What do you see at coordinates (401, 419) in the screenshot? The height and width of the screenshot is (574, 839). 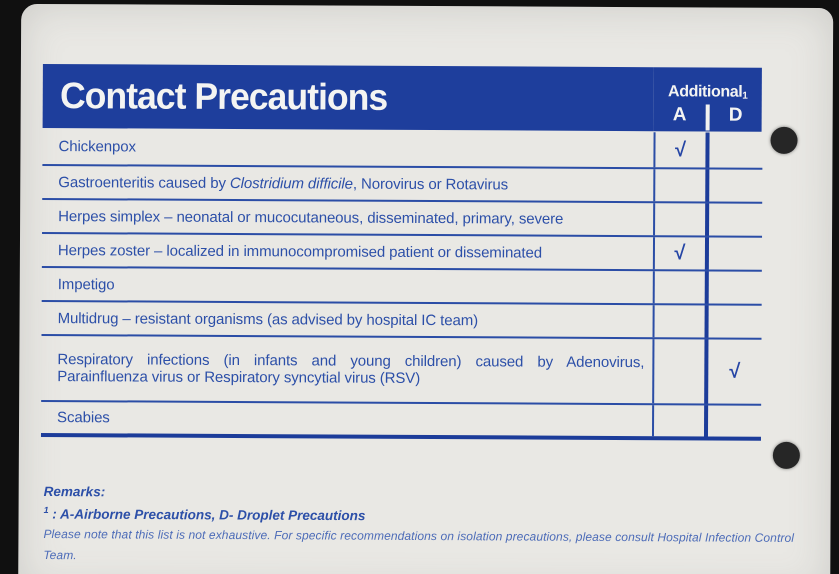 I see `table-row: Scabies` at bounding box center [401, 419].